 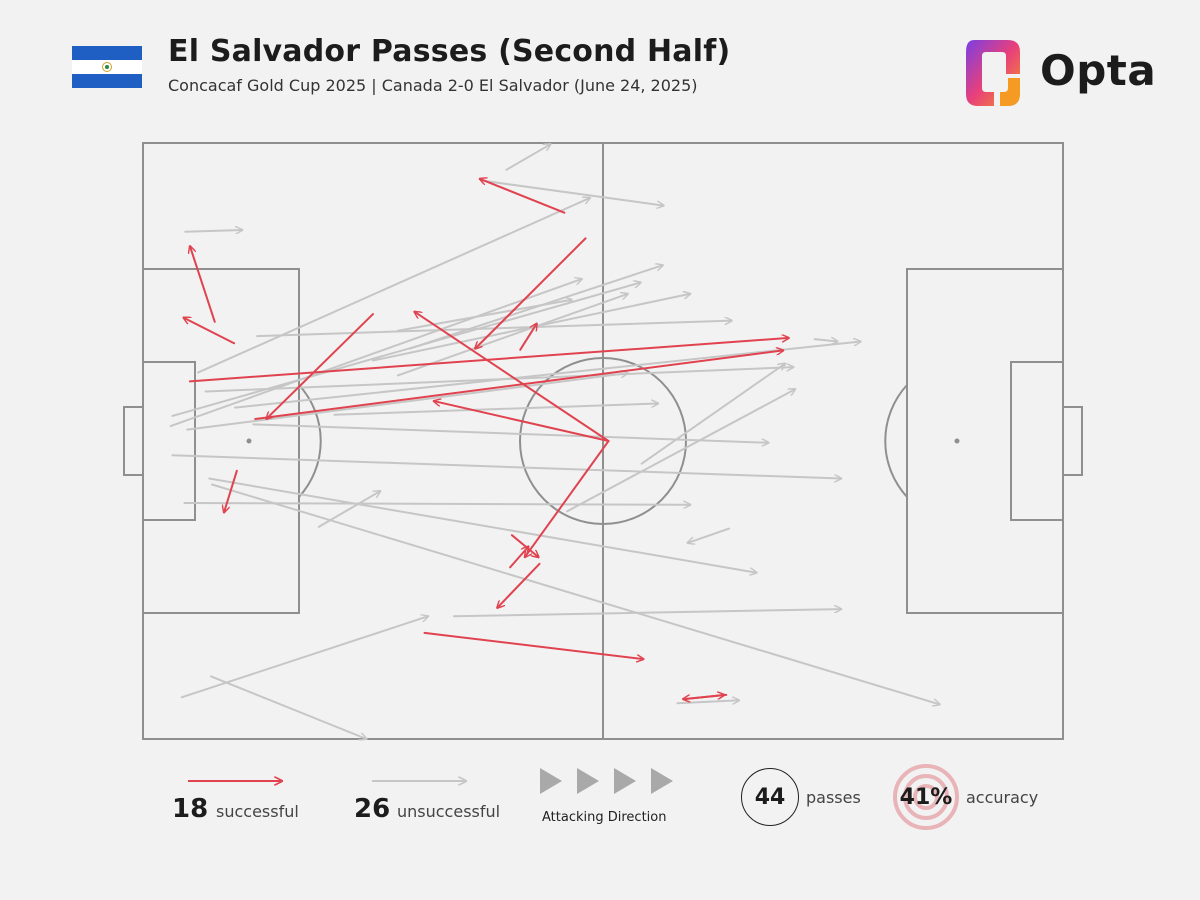 What do you see at coordinates (169, 441) in the screenshot?
I see `left-six-yard-box` at bounding box center [169, 441].